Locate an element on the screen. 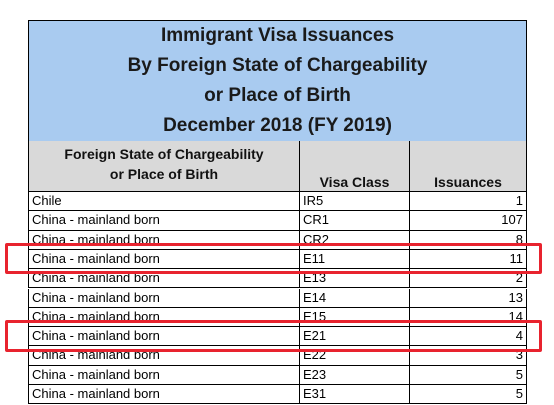  table-cell: 8 is located at coordinates (468, 240).